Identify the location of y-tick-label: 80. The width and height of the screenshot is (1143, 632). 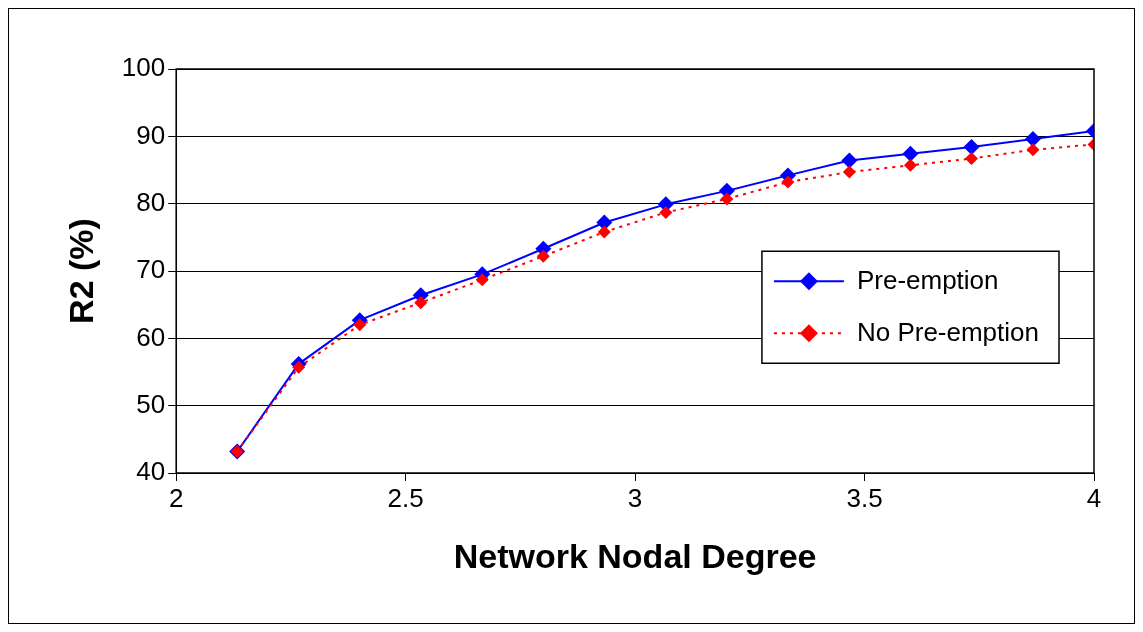
(151, 201).